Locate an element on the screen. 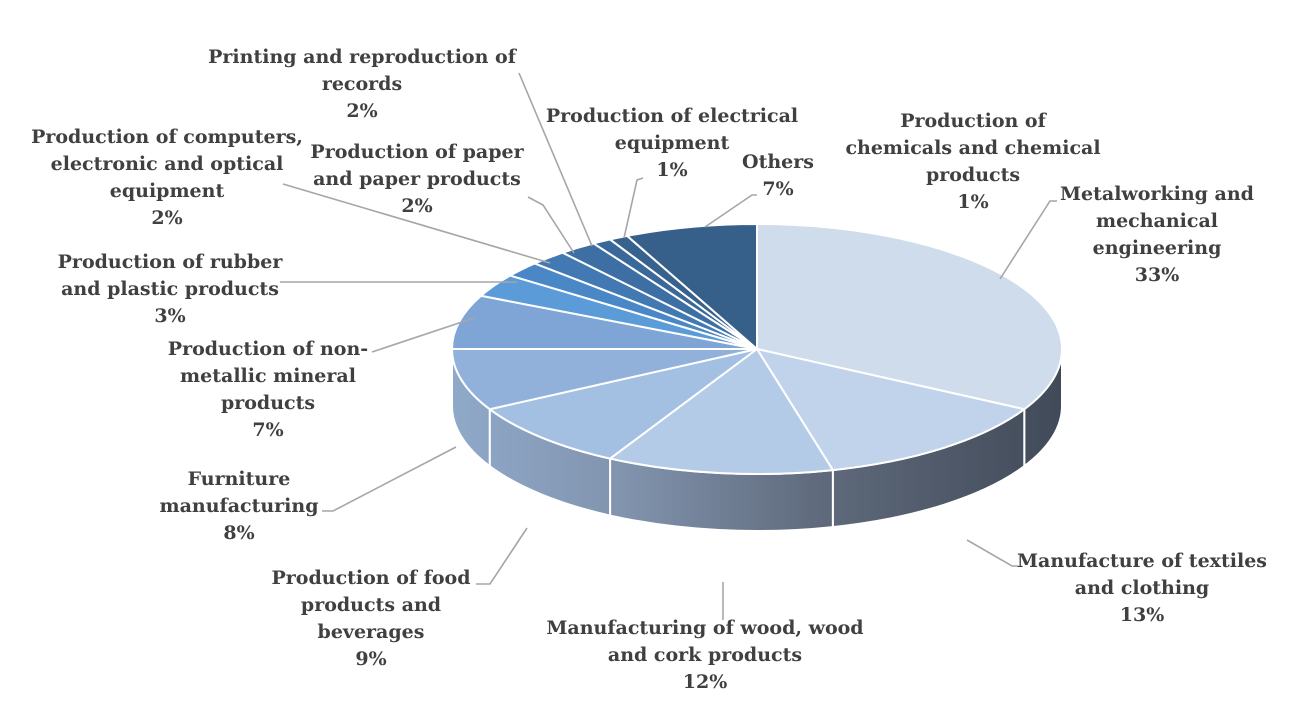 This screenshot has width=1312, height=711. data-label-line: records is located at coordinates (362, 84).